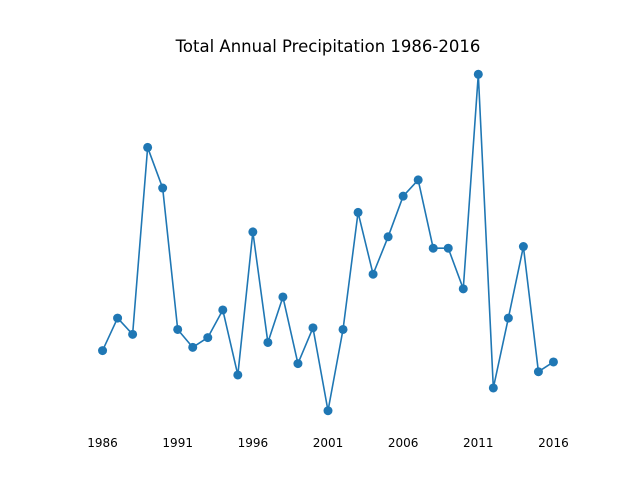 This screenshot has width=640, height=480. What do you see at coordinates (388, 237) in the screenshot?
I see `data-point-2005` at bounding box center [388, 237].